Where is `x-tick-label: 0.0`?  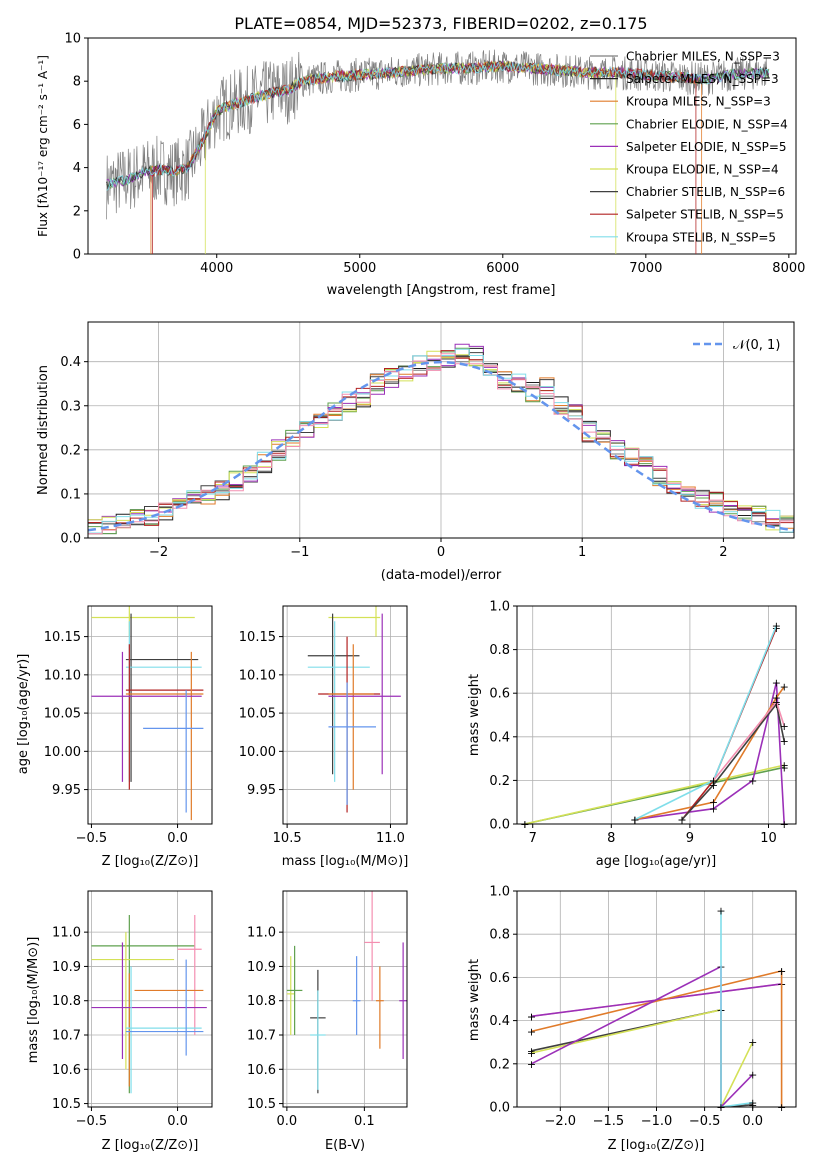
x-tick-label: 0.0 is located at coordinates (287, 1121).